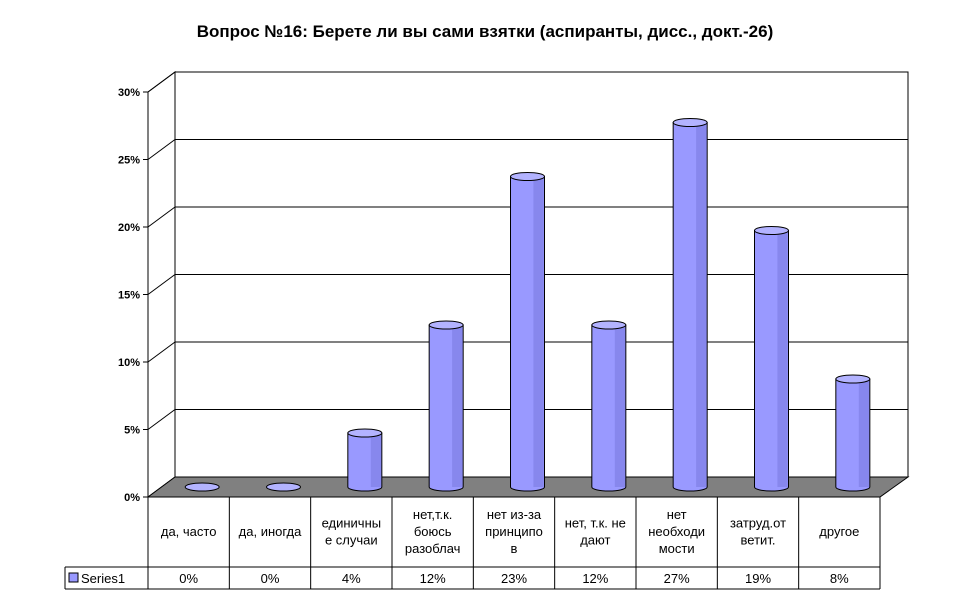  What do you see at coordinates (129, 363) in the screenshot?
I see `y-tick-label: 10%` at bounding box center [129, 363].